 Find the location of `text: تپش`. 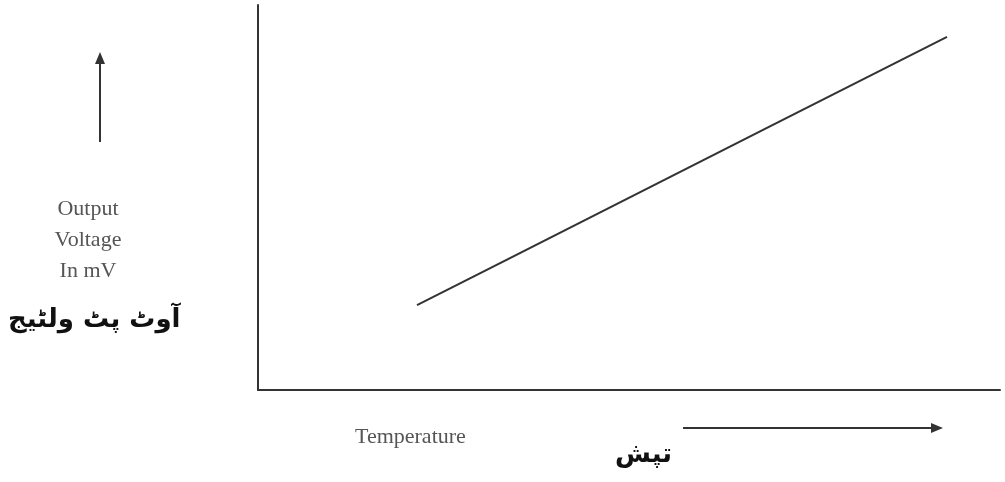

text: تپش is located at coordinates (644, 453).